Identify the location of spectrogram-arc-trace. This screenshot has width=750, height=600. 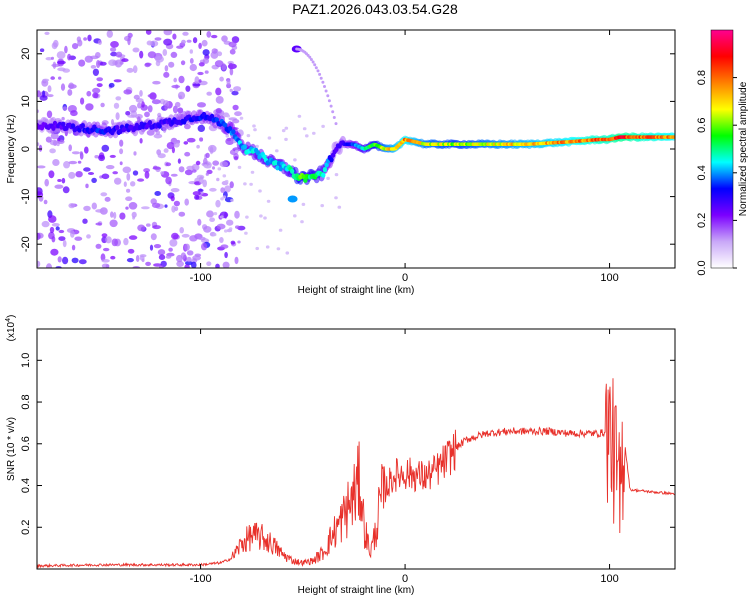
(318, 71).